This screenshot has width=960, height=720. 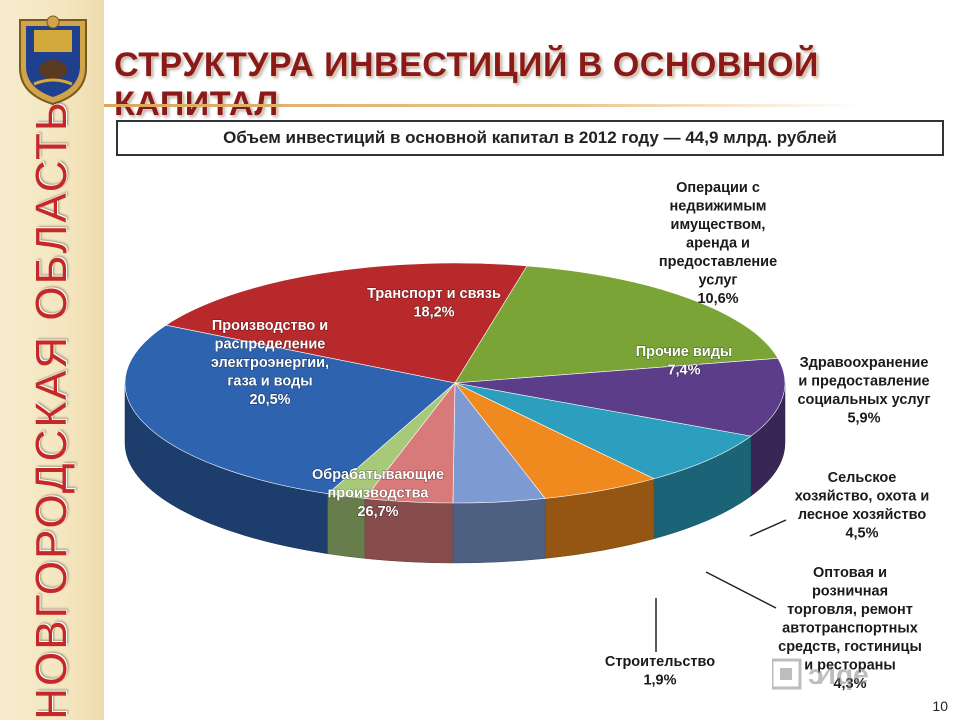 I want to click on slice-label-строительство: Строительство 1,9%, so click(x=660, y=671).